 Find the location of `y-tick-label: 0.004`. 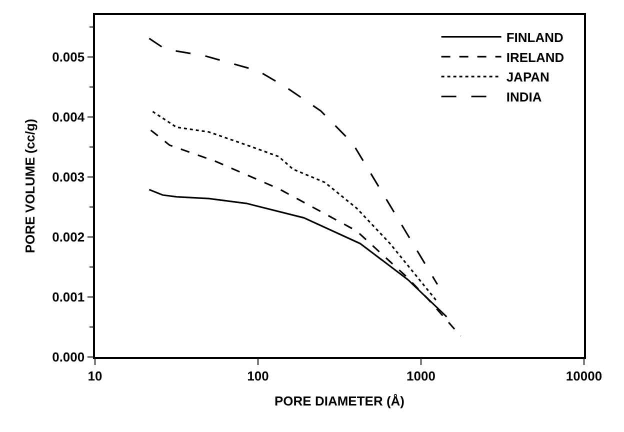

y-tick-label: 0.004 is located at coordinates (69, 117).